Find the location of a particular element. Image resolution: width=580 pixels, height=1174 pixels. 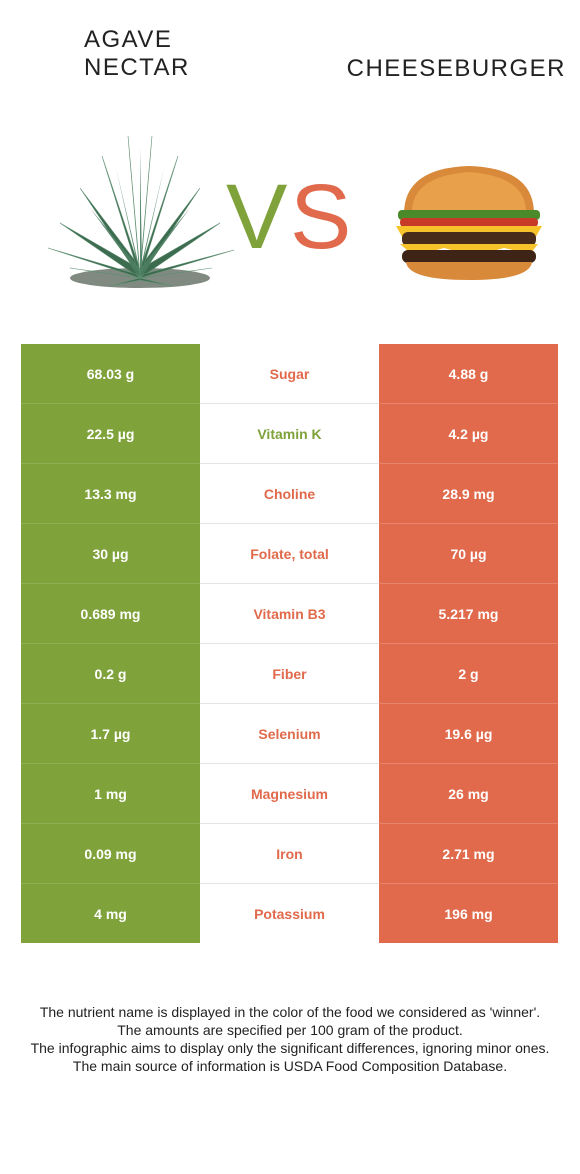

nutrient-name: Choline is located at coordinates (289, 493).